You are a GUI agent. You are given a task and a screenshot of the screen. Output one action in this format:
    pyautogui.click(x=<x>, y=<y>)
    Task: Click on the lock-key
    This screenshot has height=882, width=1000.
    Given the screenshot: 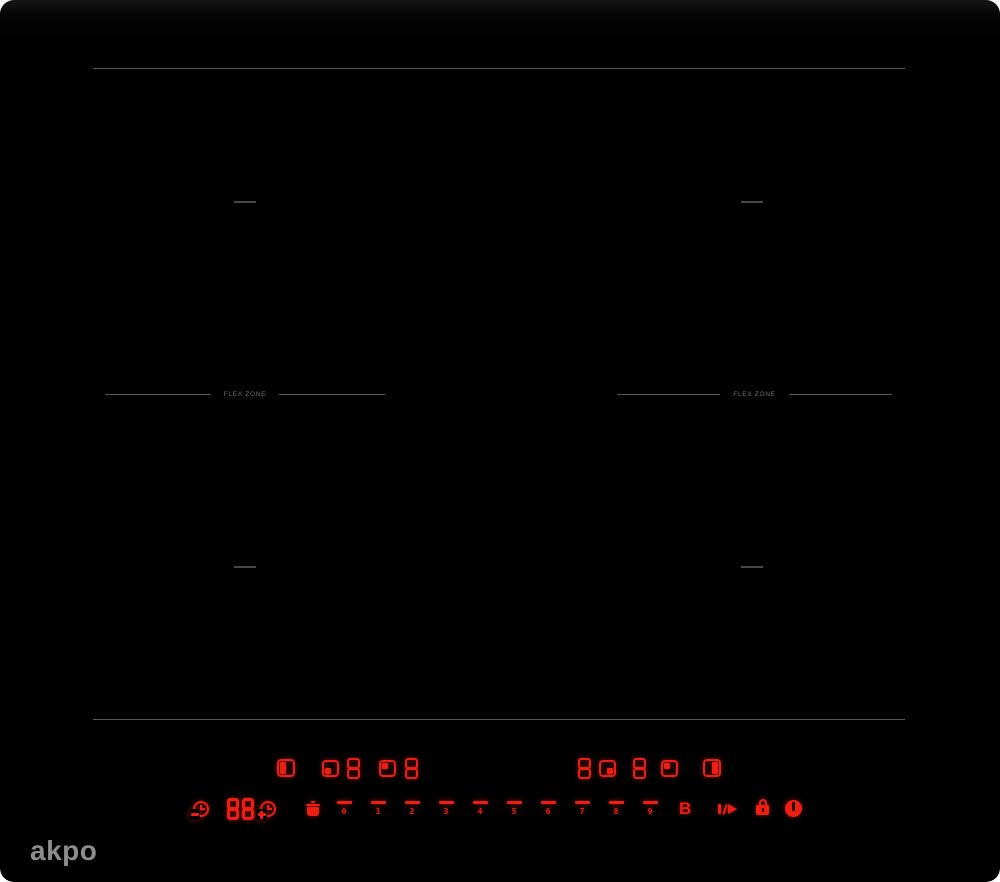 What is the action you would take?
    pyautogui.click(x=762, y=807)
    